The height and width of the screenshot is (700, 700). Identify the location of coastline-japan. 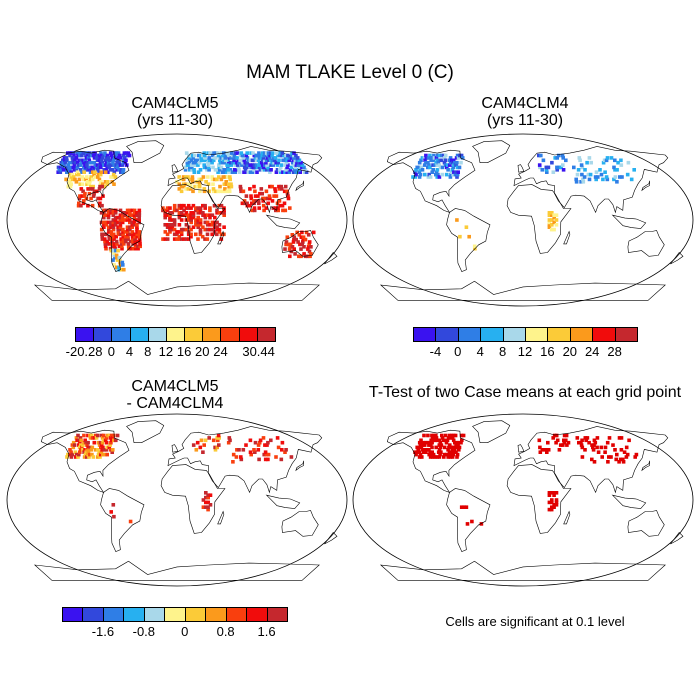
(299, 186).